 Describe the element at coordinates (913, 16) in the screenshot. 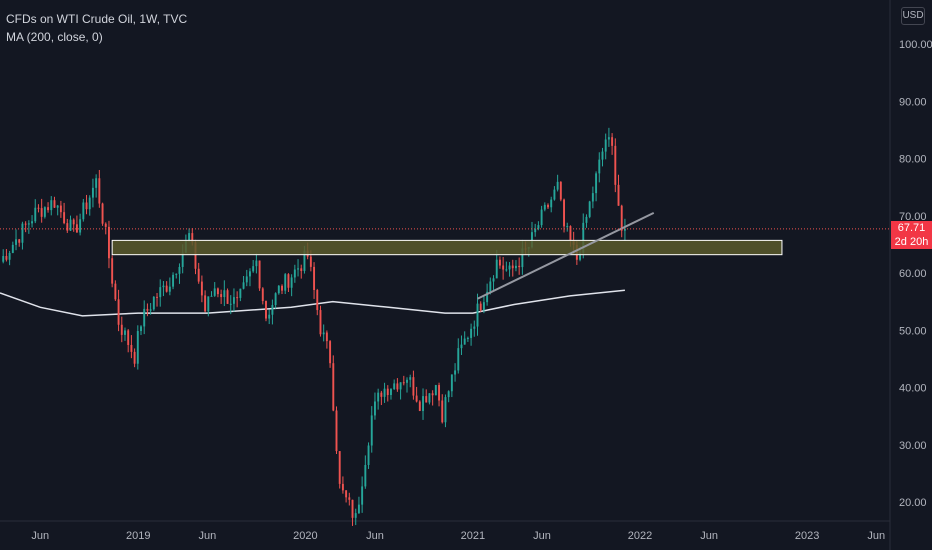

I see `currency-button: USD` at that location.